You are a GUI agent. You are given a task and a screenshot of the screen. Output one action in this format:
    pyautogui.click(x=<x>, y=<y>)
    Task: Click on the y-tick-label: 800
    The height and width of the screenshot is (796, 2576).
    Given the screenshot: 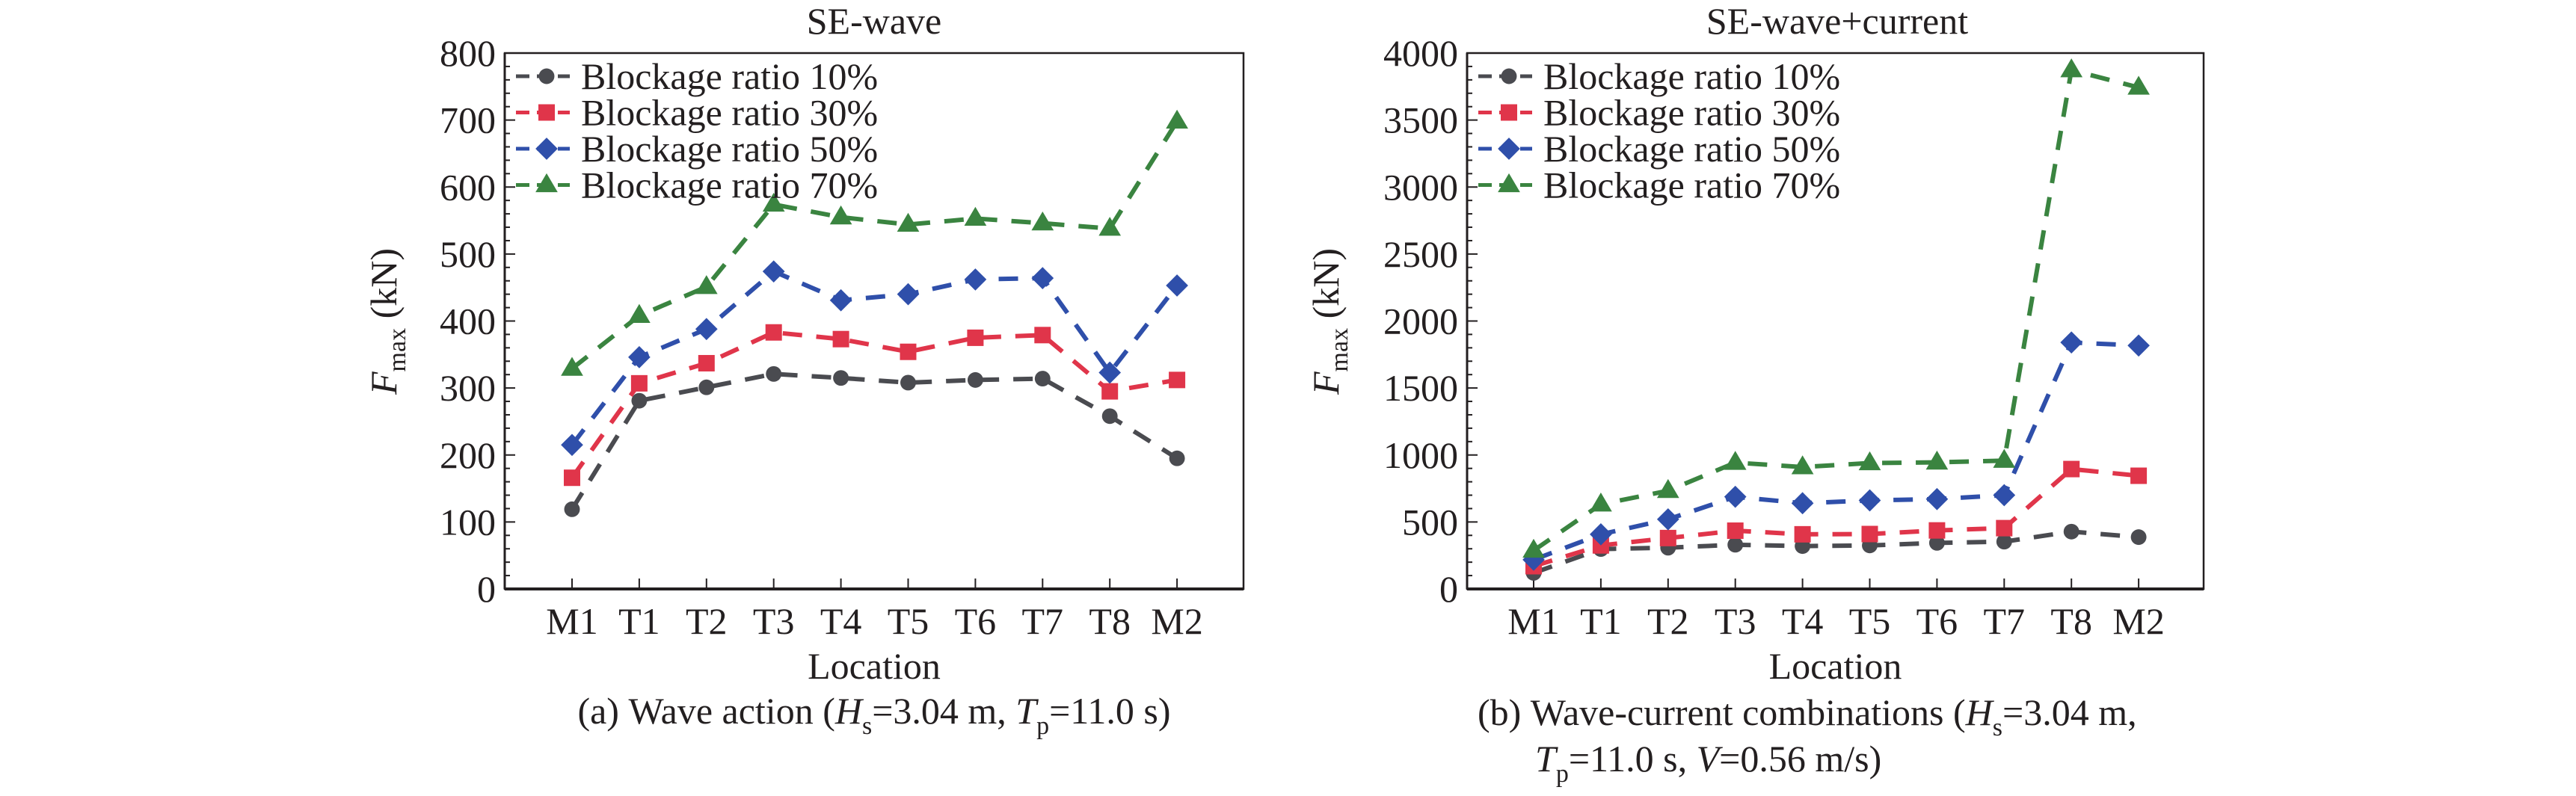 What is the action you would take?
    pyautogui.click(x=468, y=53)
    